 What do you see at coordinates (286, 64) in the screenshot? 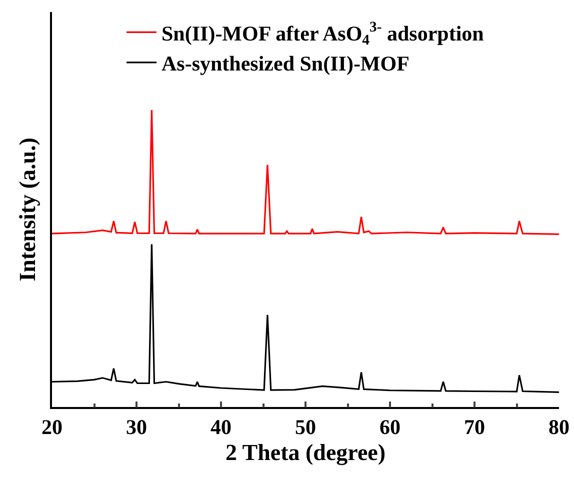
I see `legend-label: As-synthesized Sn(II)-MOF` at bounding box center [286, 64].